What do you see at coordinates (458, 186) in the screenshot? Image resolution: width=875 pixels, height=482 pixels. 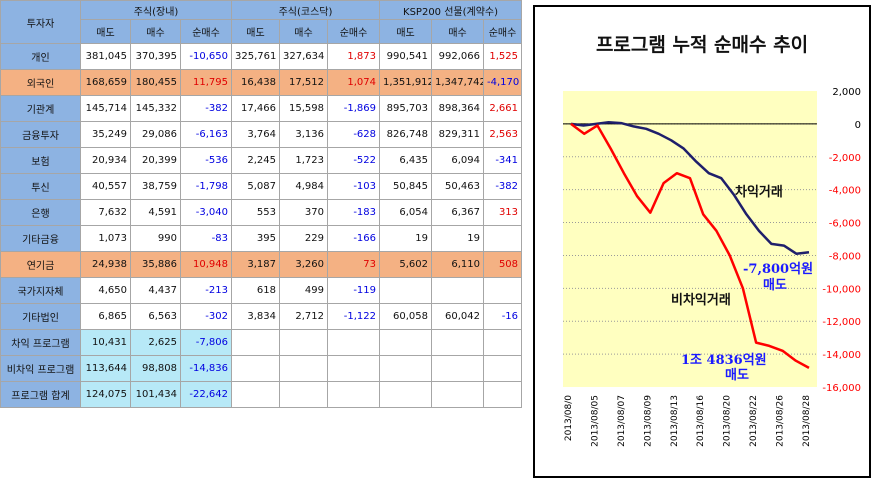 I see `table-cell: 50,463` at bounding box center [458, 186].